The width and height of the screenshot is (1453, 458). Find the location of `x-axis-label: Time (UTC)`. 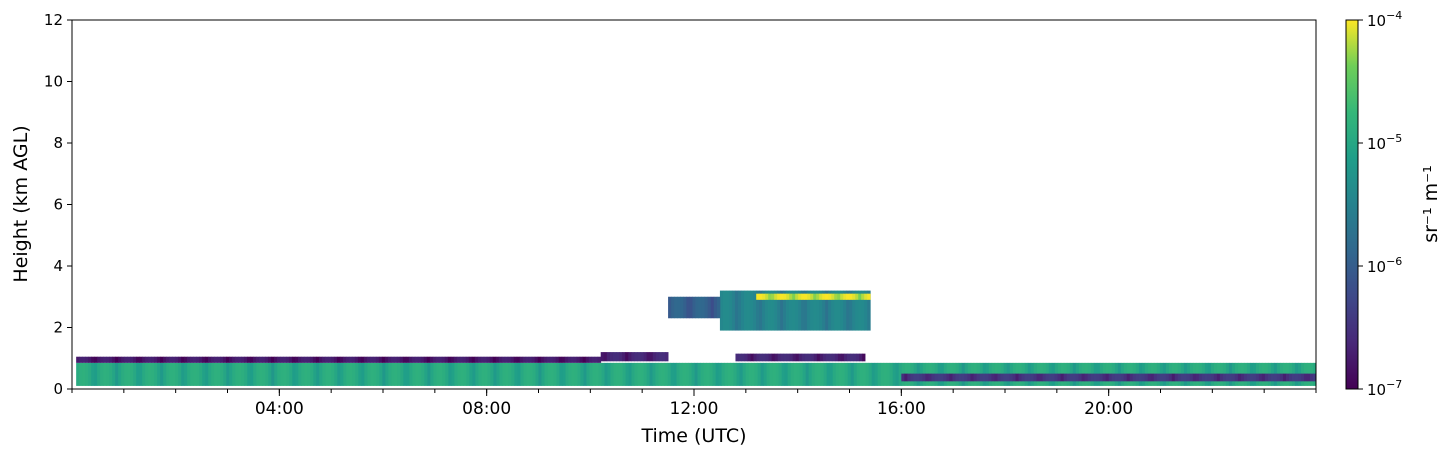

x-axis-label: Time (UTC) is located at coordinates (693, 436).